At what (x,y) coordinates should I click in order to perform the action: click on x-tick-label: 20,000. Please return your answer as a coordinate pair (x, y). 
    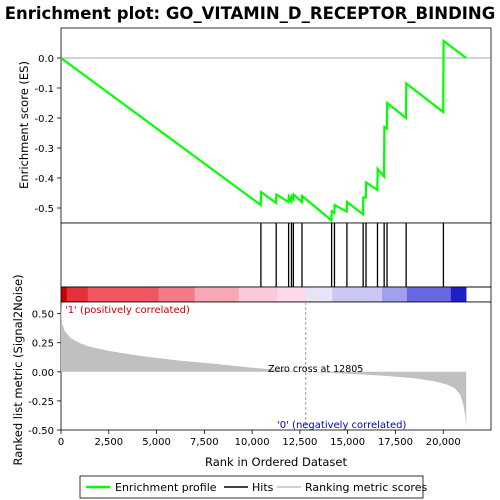
    Looking at the image, I should click on (443, 442).